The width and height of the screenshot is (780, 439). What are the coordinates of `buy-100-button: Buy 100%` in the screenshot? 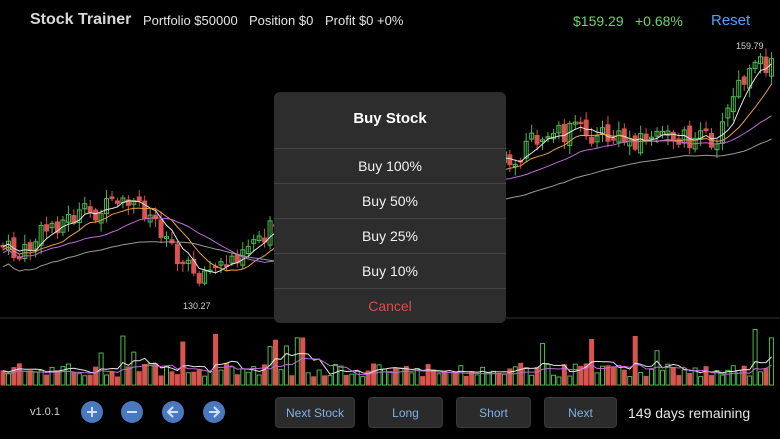 It's located at (390, 165).